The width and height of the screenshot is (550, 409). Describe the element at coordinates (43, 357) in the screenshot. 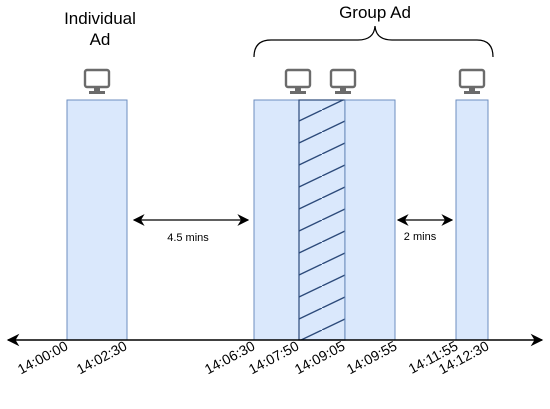

I see `tick-label: 14:00:00` at that location.